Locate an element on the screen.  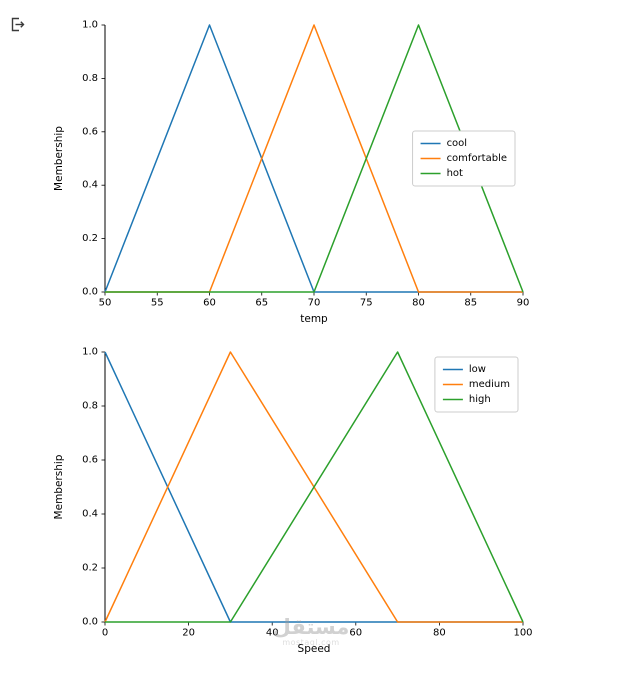
x-axis-label: temp is located at coordinates (314, 319).